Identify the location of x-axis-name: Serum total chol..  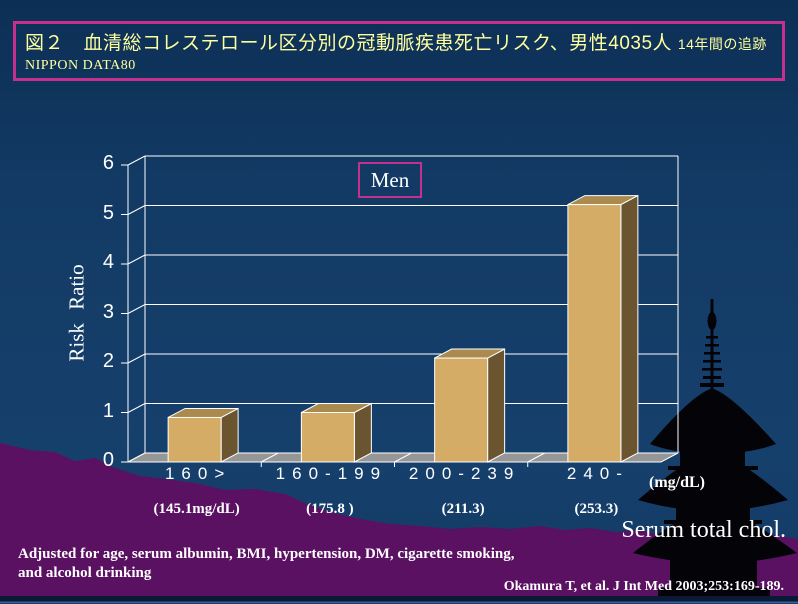
(703, 530).